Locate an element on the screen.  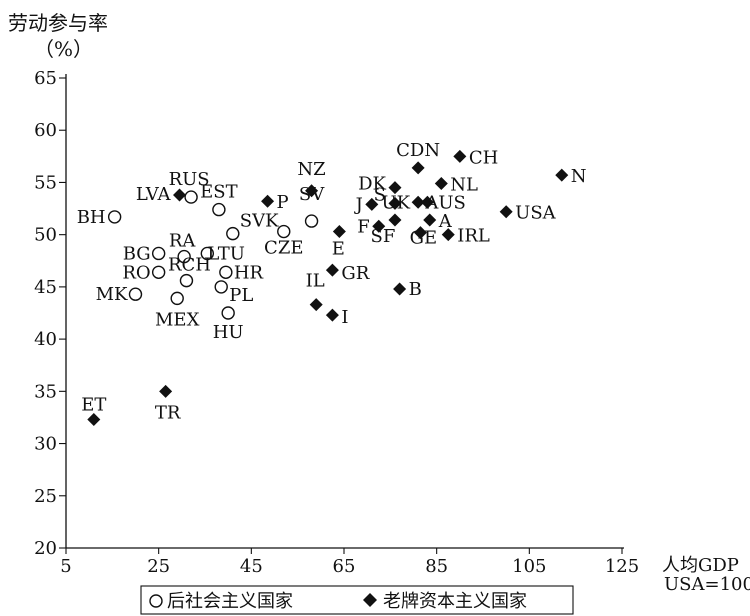
data-point-hu is located at coordinates (228, 313).